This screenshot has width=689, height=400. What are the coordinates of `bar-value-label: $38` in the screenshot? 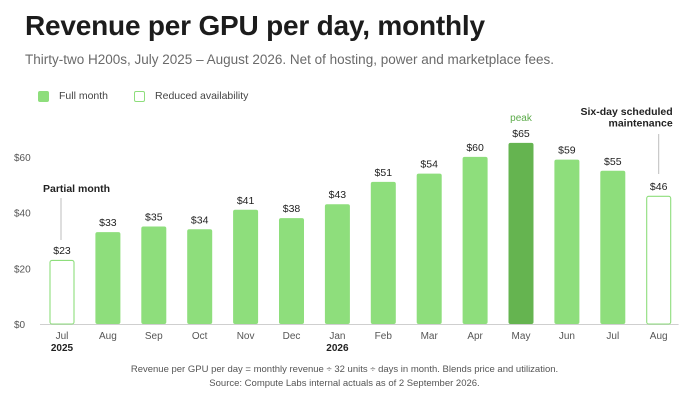 It's located at (292, 209).